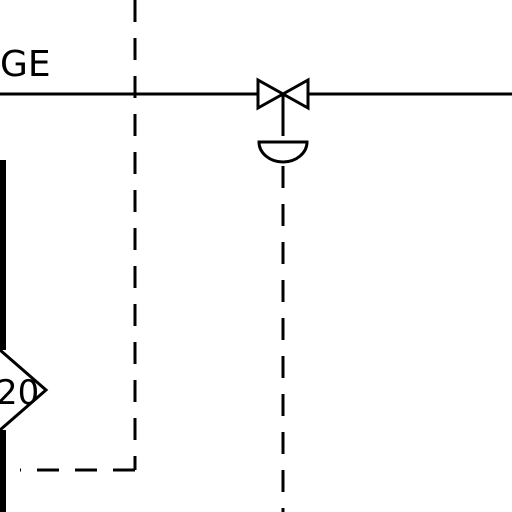 The height and width of the screenshot is (512, 512). I want to click on instrument-diamond, so click(24, 390).